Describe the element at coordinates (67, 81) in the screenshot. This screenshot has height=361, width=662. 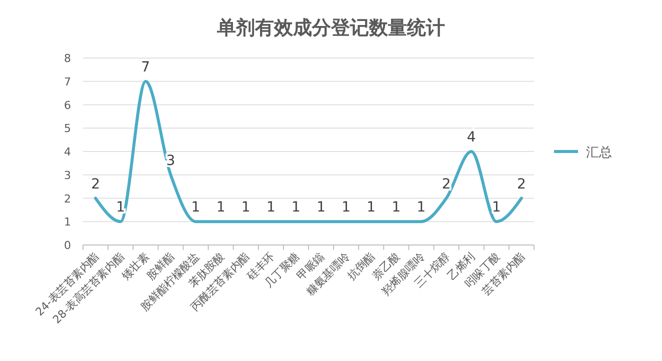
I see `y-tick-label: 7` at that location.